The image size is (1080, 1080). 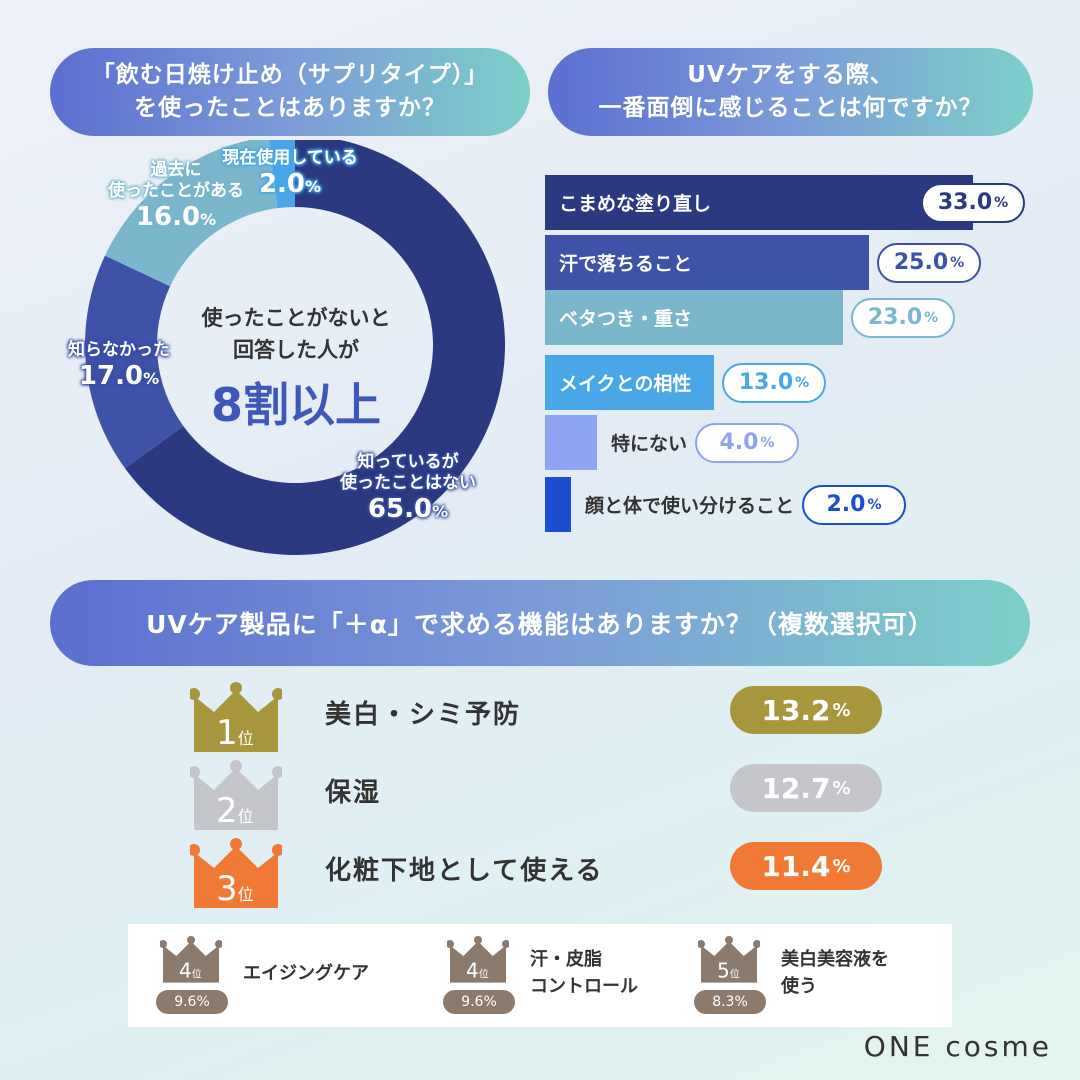 I want to click on bar: 汗で落ちること, so click(x=707, y=262).